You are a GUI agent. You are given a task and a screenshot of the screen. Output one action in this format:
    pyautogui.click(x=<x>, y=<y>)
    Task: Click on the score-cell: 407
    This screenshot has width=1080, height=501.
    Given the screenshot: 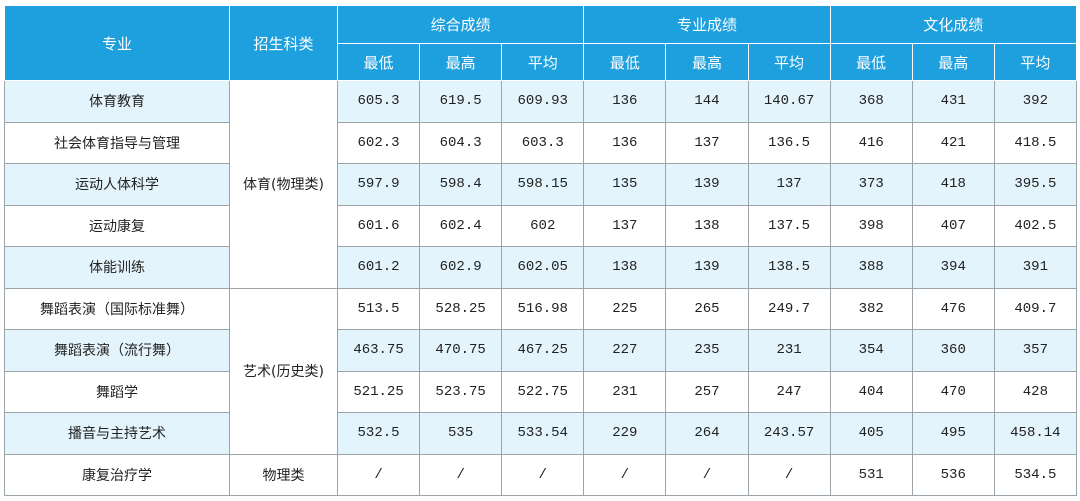 What is the action you would take?
    pyautogui.click(x=953, y=225)
    